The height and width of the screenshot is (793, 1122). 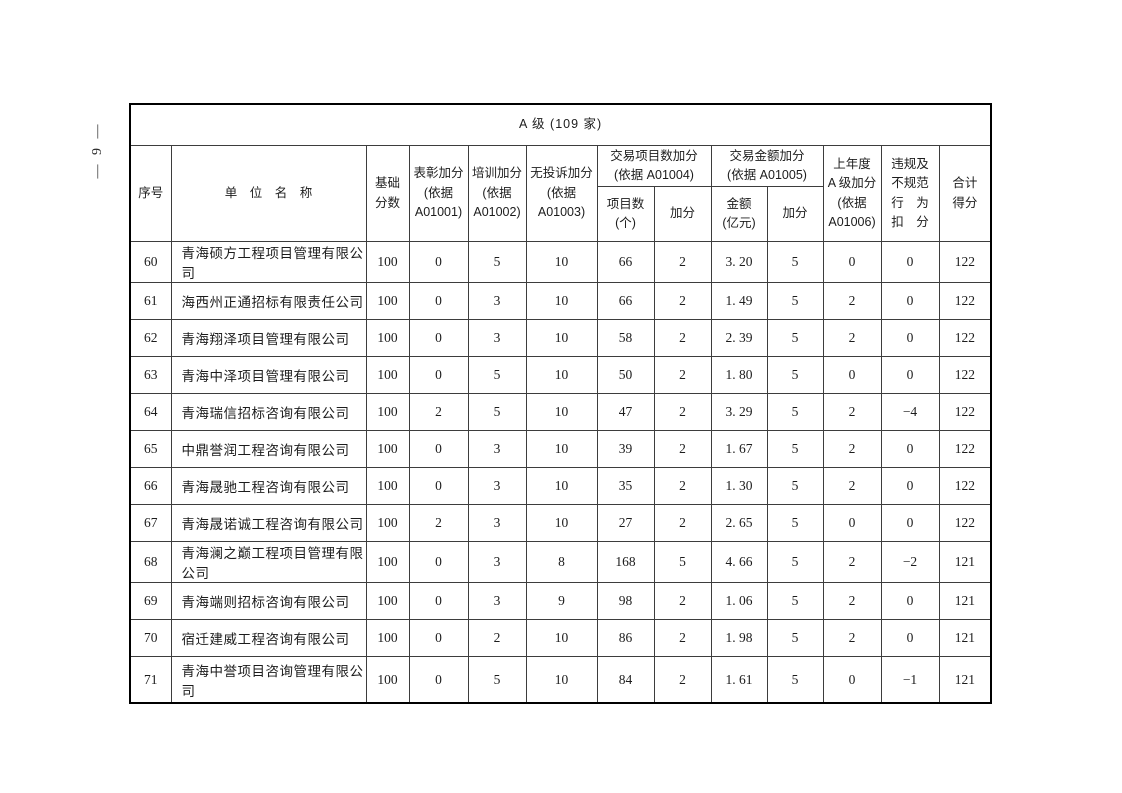 I want to click on col-header-amount-group: 交易金额加分 (依据 A01005), so click(x=767, y=166).